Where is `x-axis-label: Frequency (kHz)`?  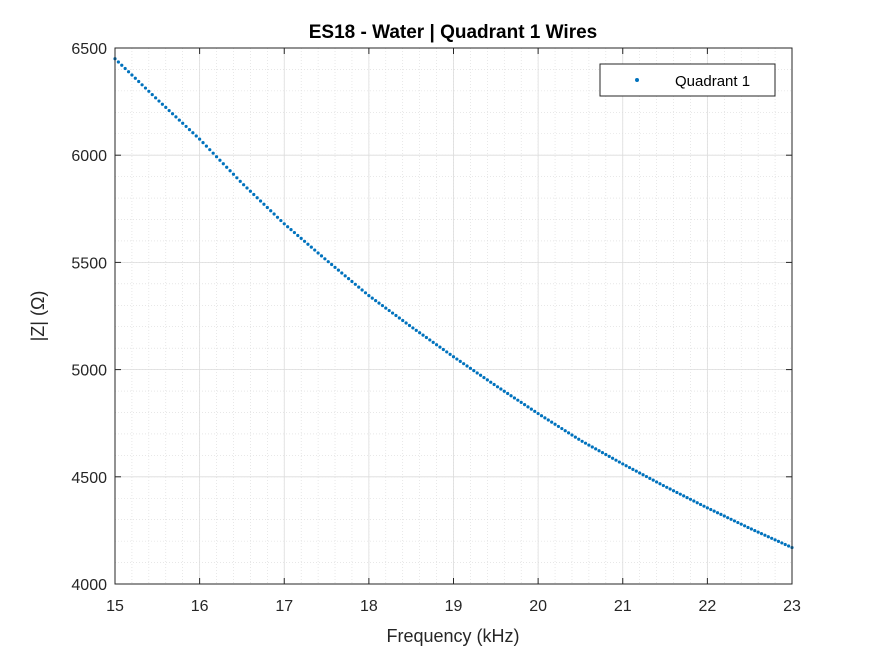 x-axis-label: Frequency (kHz) is located at coordinates (452, 636).